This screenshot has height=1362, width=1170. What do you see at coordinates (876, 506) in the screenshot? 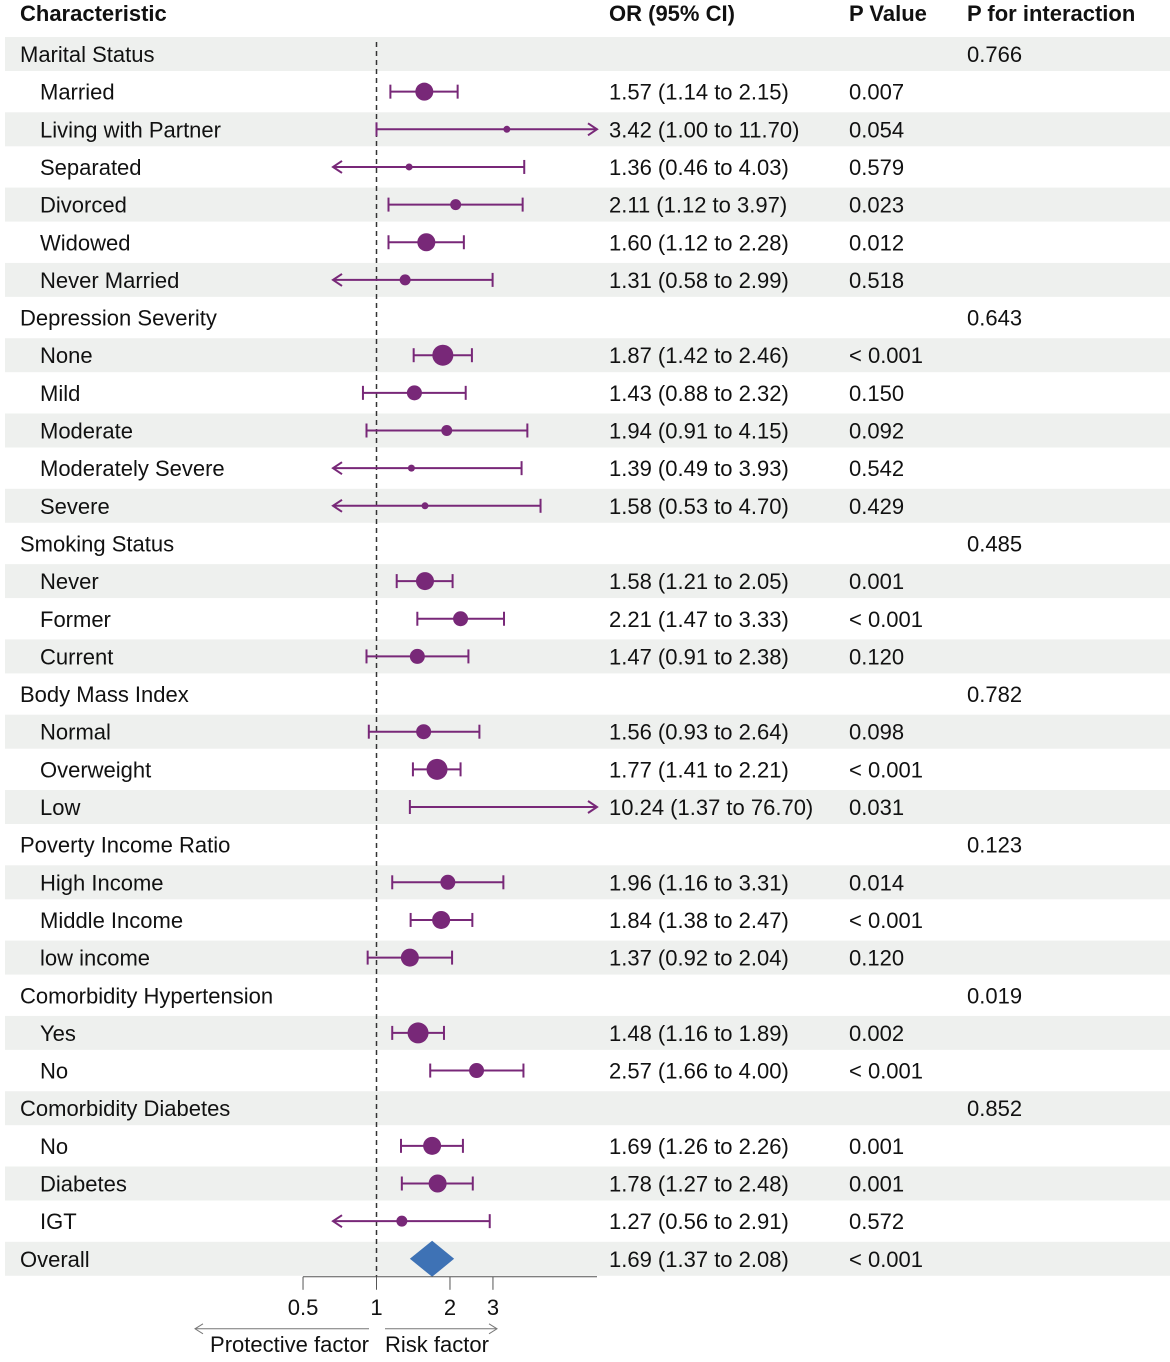
I see `p-value: 0.429` at bounding box center [876, 506].